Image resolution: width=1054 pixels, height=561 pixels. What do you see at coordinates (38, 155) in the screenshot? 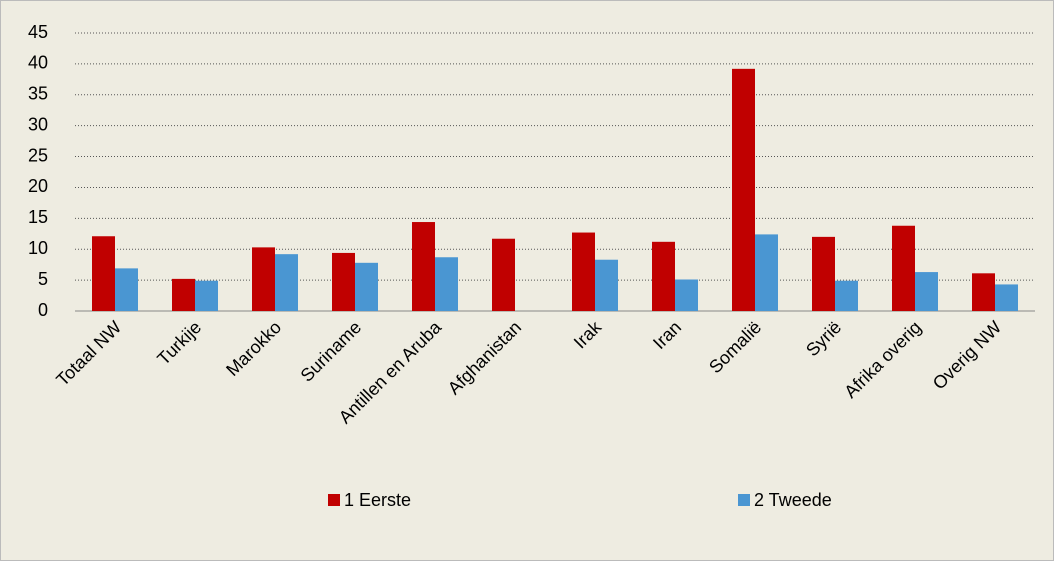
I see `y-tick-label: 25` at bounding box center [38, 155].